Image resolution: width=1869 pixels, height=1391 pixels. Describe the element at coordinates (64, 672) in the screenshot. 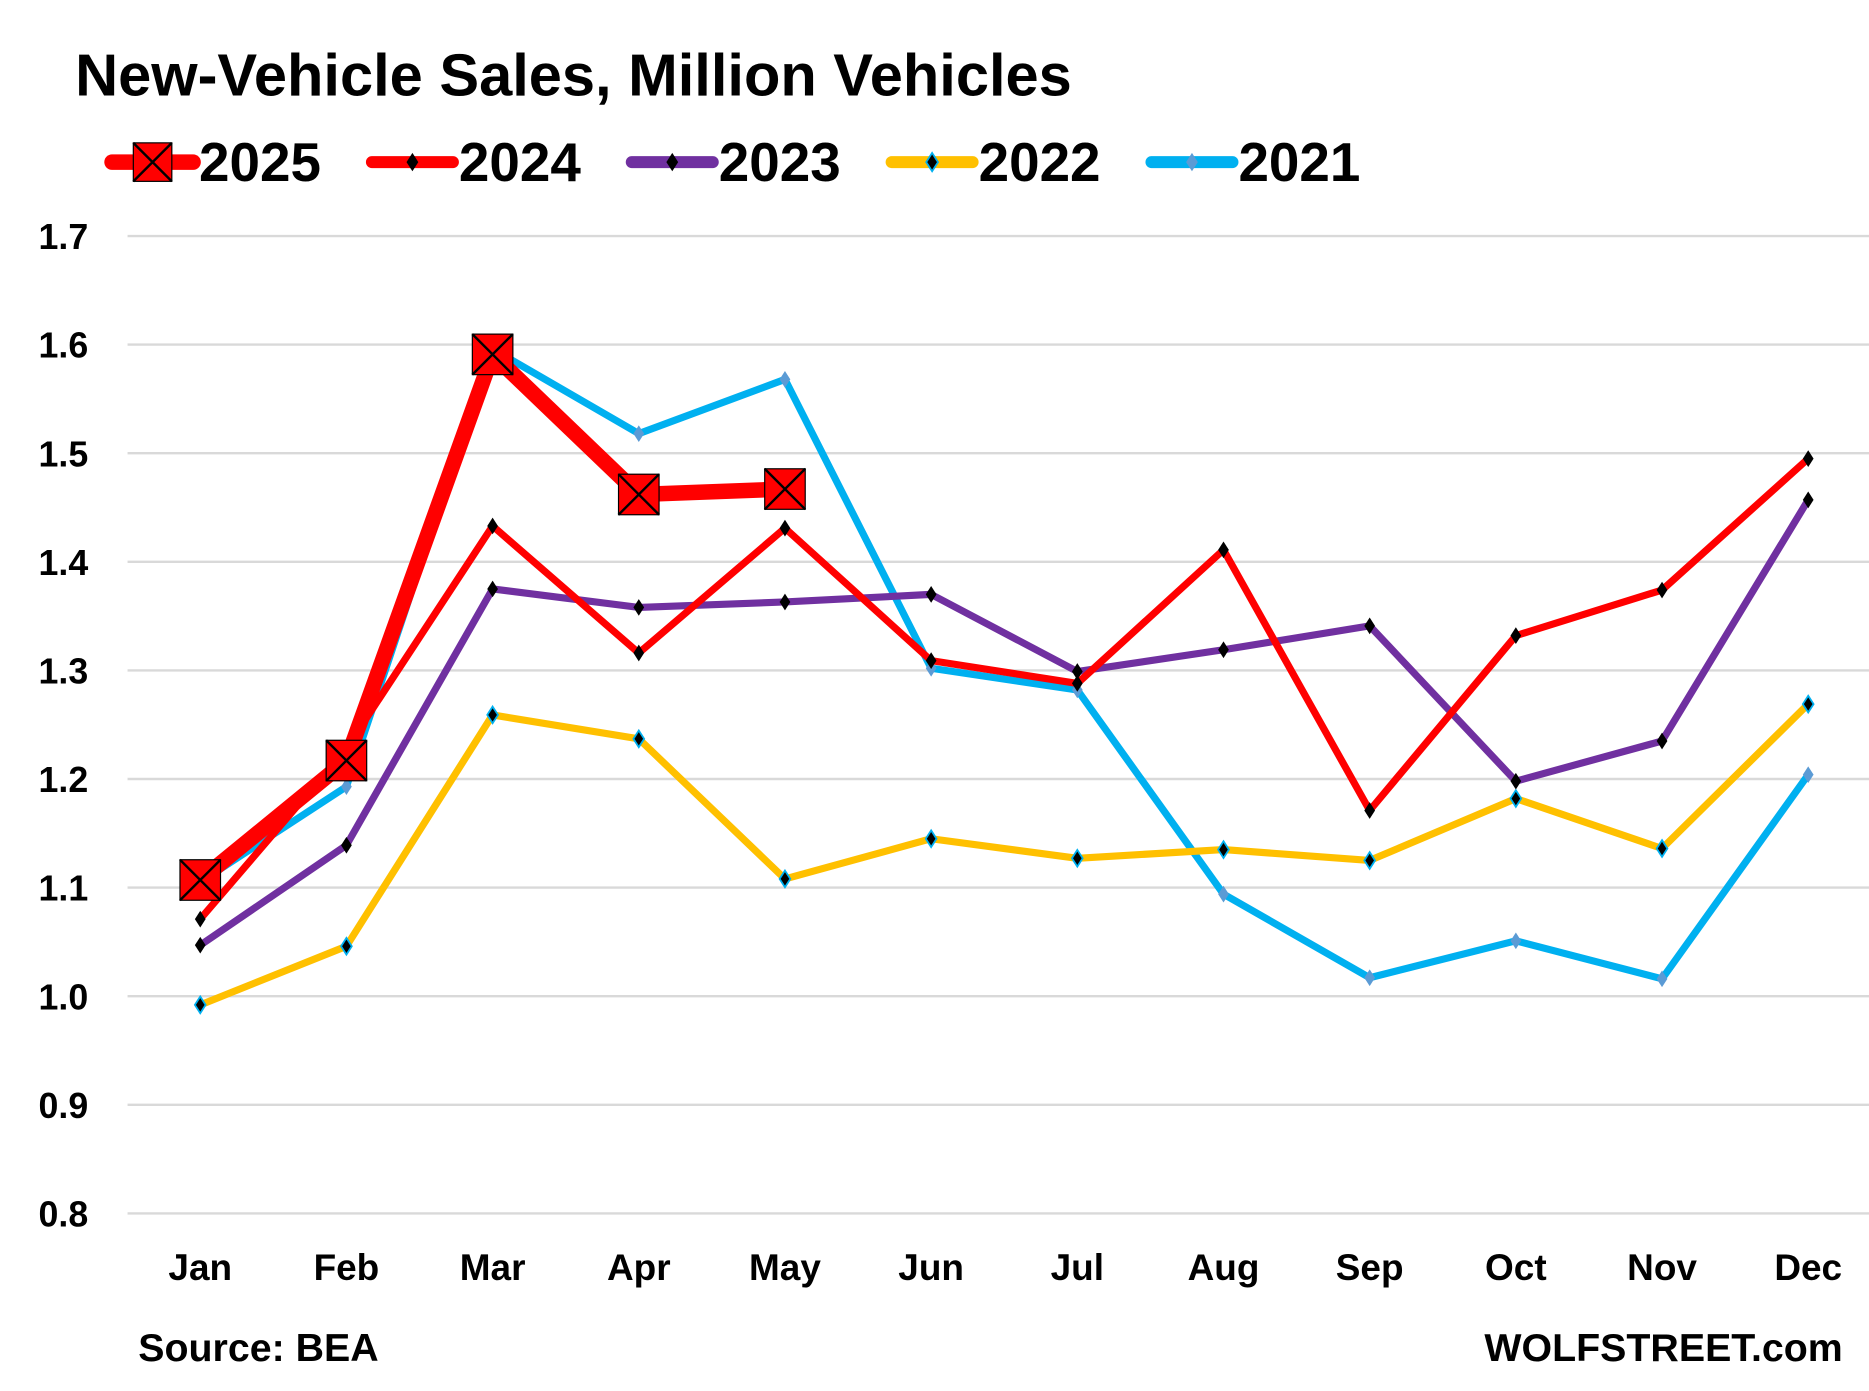

I see `y-tick-label: 1.3` at that location.